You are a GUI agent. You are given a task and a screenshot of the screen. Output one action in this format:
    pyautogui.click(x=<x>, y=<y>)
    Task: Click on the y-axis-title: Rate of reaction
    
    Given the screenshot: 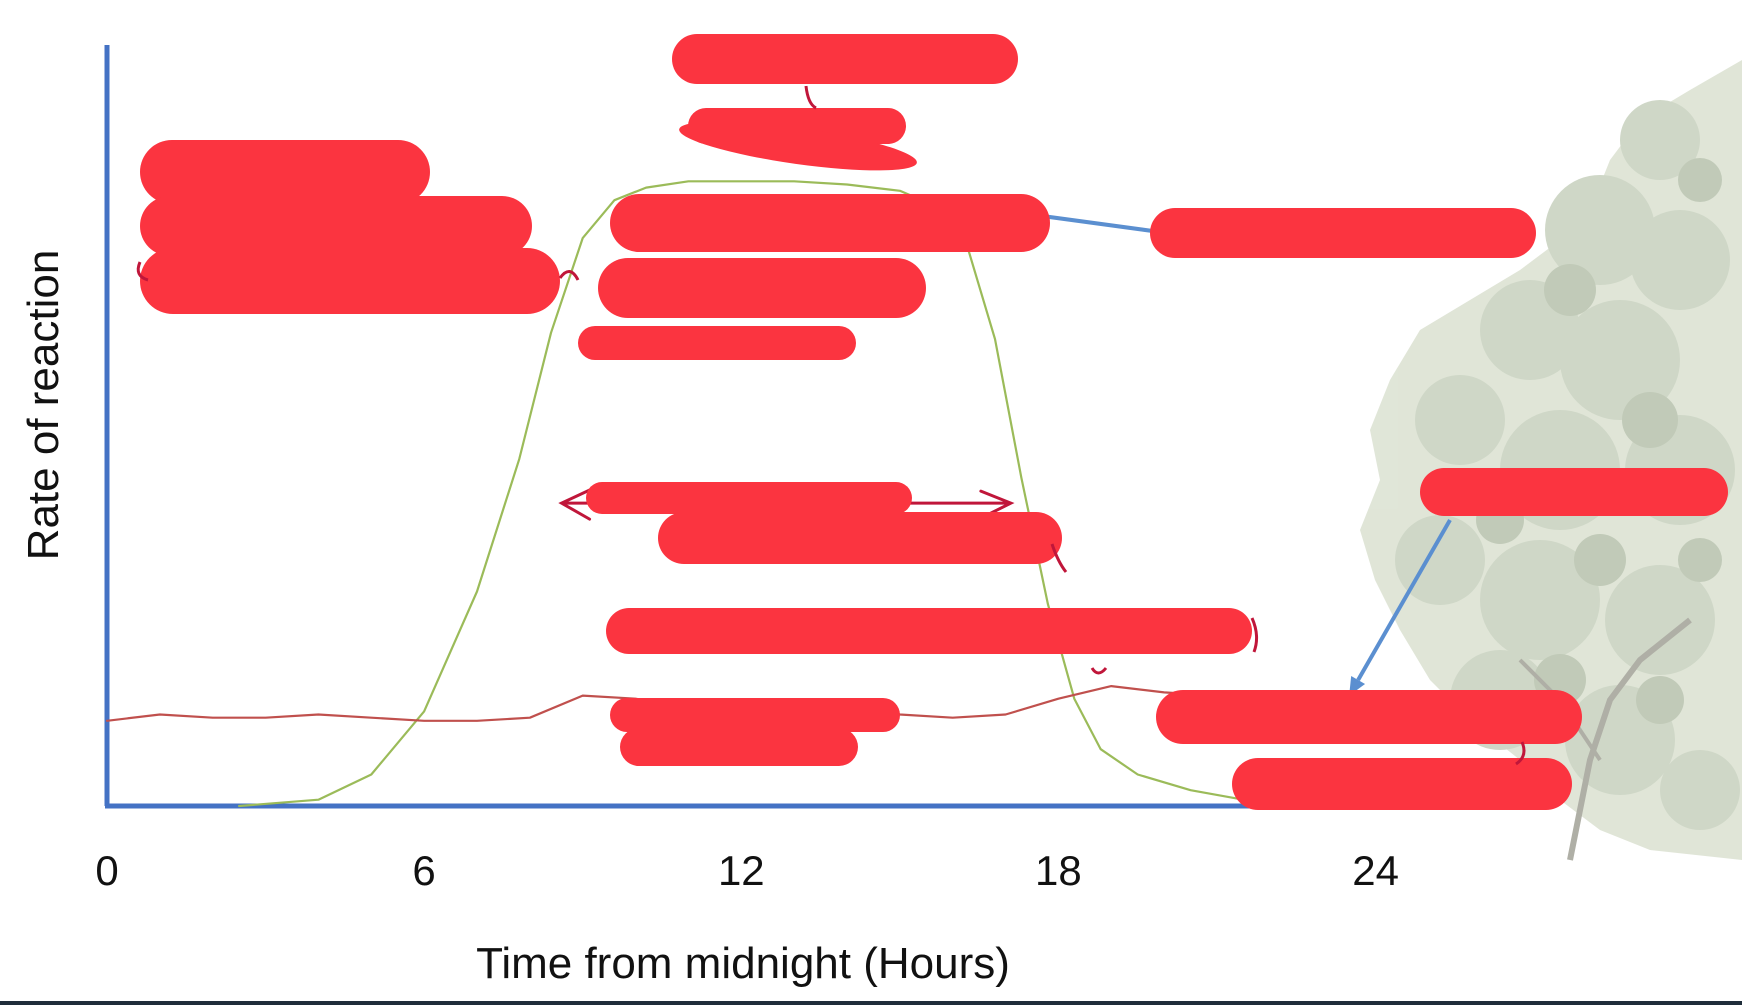 What is the action you would take?
    pyautogui.click(x=43, y=405)
    